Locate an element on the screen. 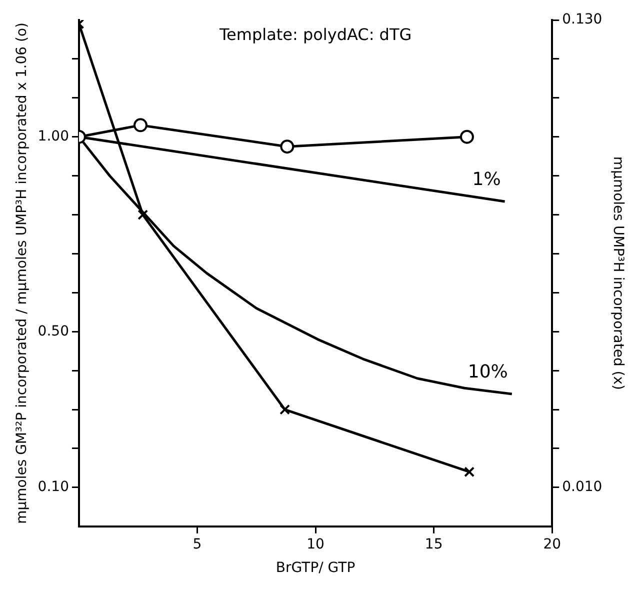 This screenshot has height=591, width=640. x-tick-label: 20 is located at coordinates (552, 544).